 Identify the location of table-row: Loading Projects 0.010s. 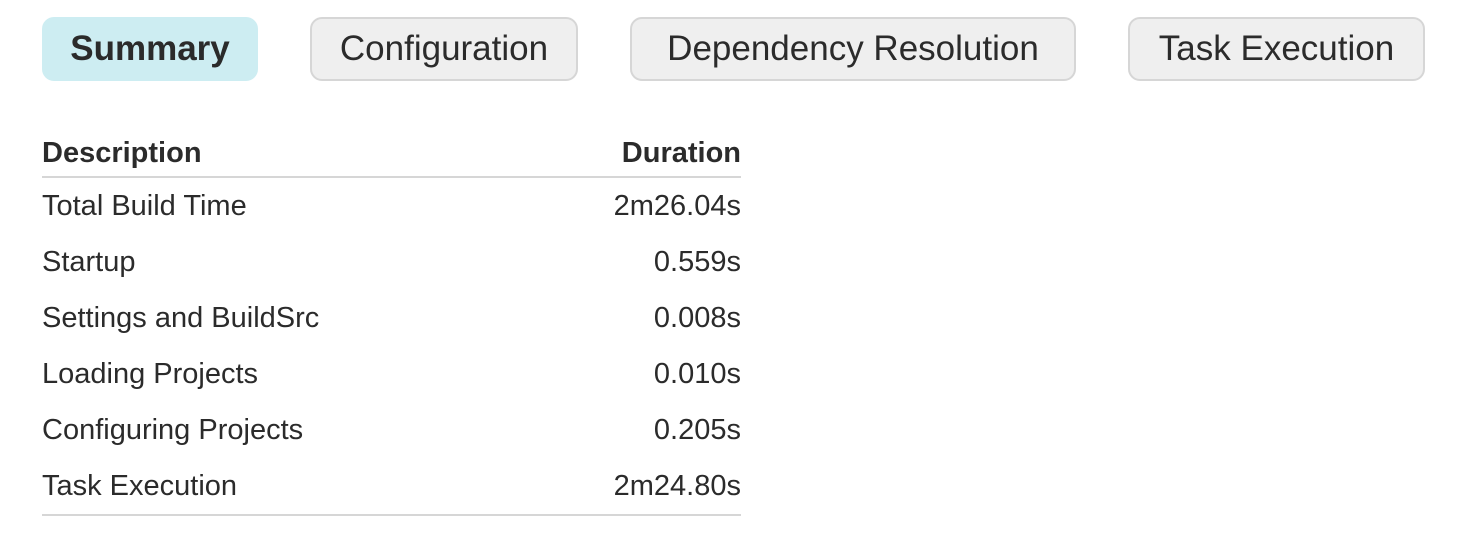
(391, 374).